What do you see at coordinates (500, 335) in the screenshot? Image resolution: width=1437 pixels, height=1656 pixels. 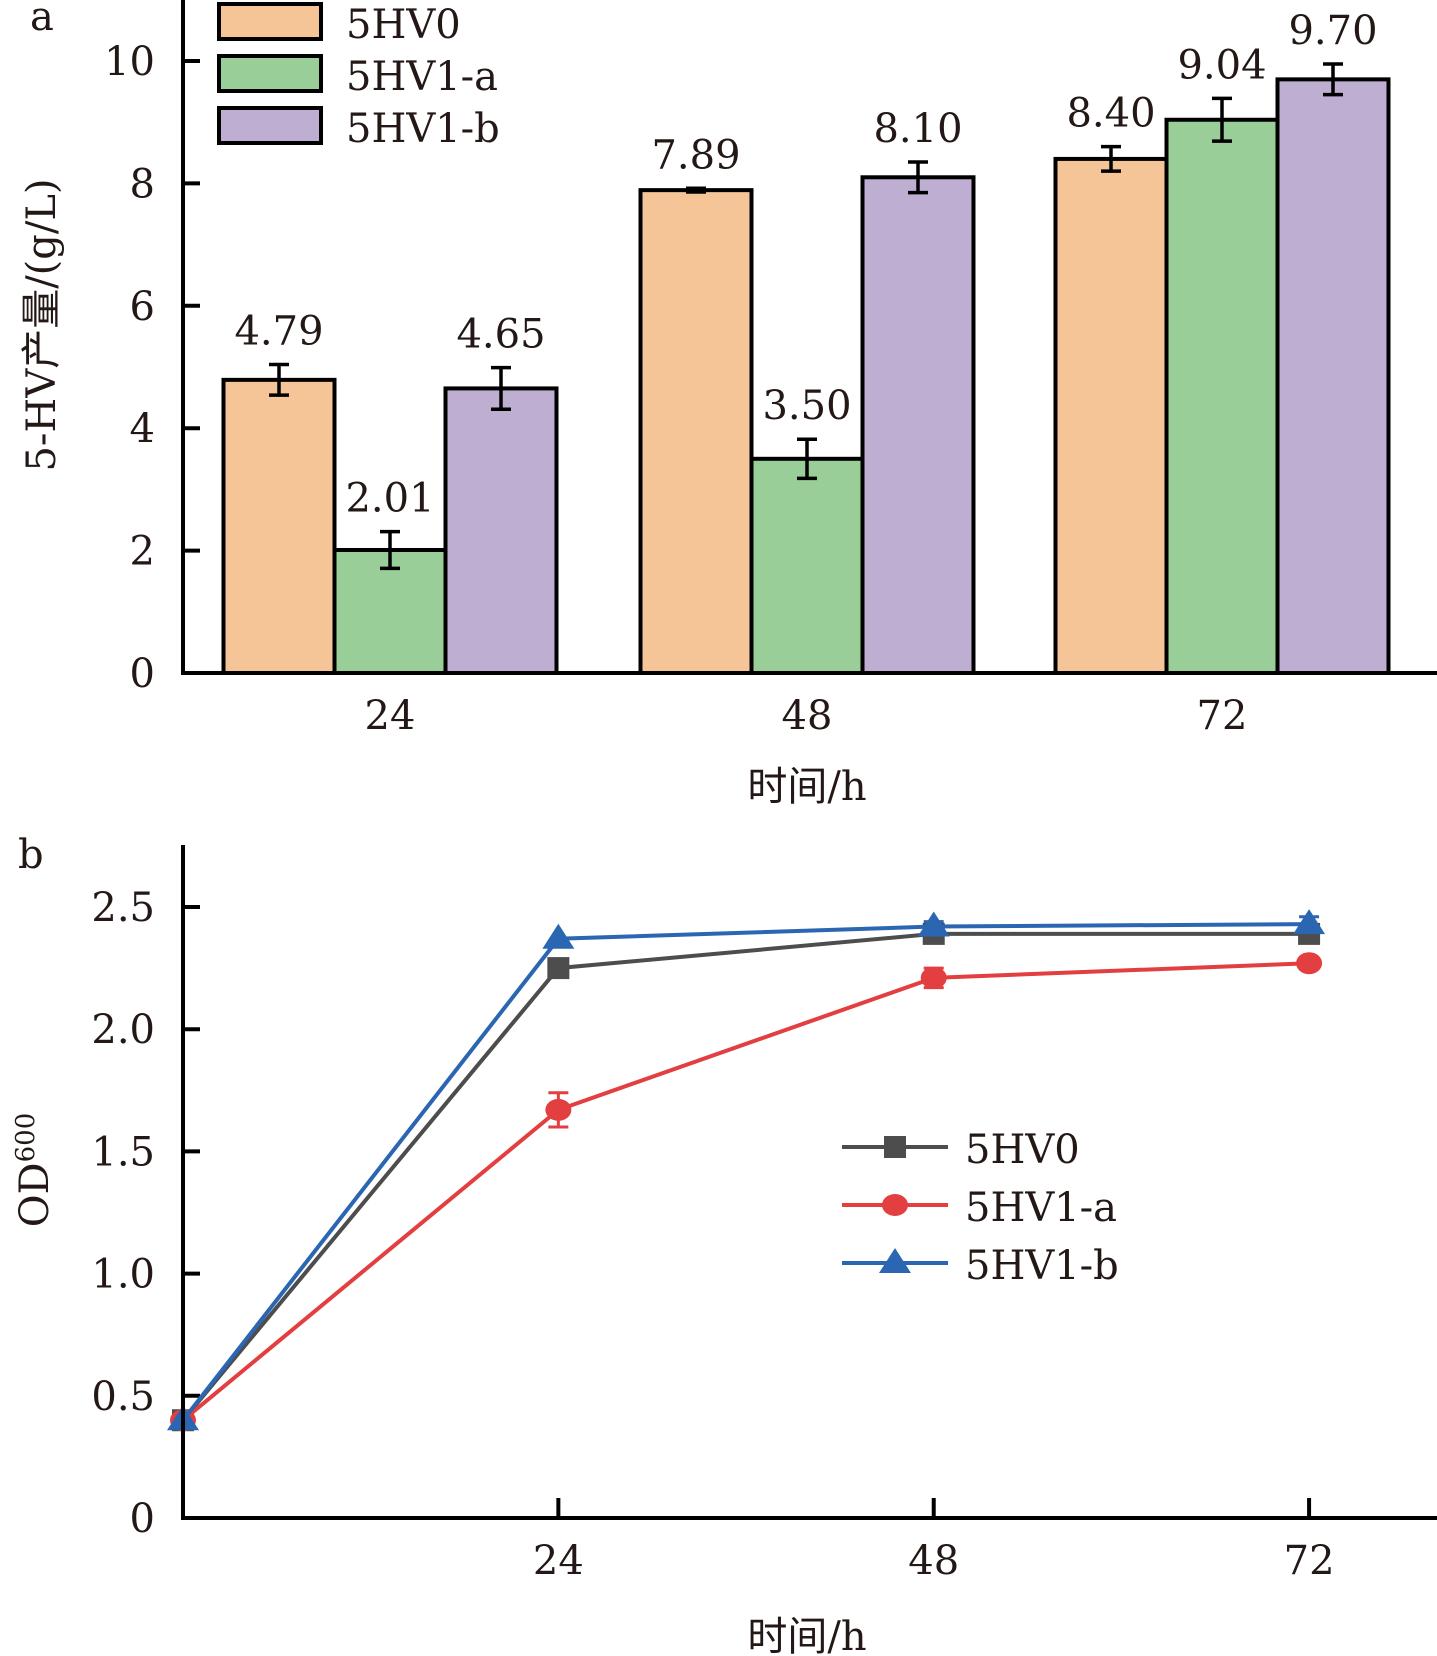 I see `data-label: 4.65` at bounding box center [500, 335].